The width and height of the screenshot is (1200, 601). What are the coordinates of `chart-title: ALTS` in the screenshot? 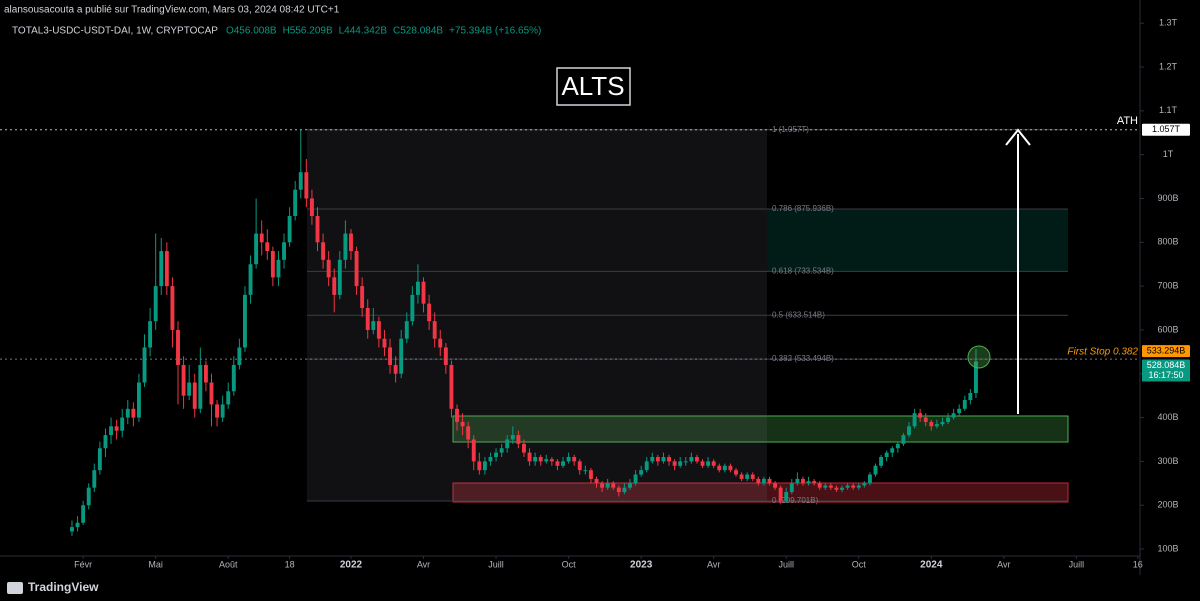 It's located at (592, 86).